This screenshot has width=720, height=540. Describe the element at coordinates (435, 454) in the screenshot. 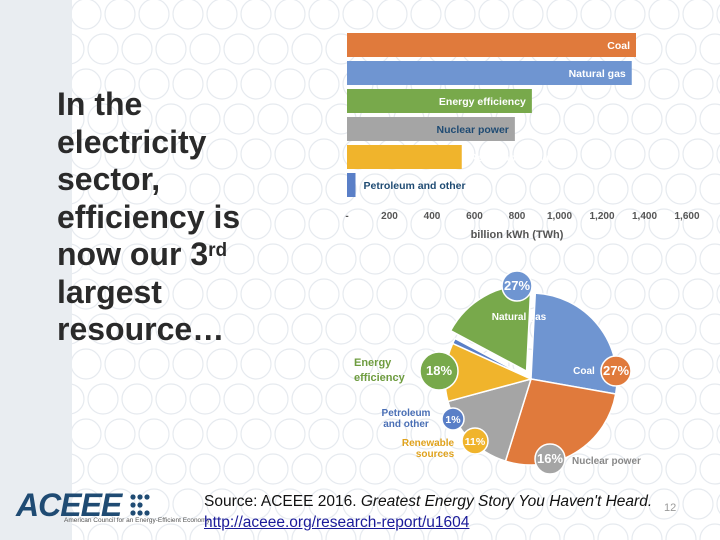

I see `pie-category-label: sources` at that location.